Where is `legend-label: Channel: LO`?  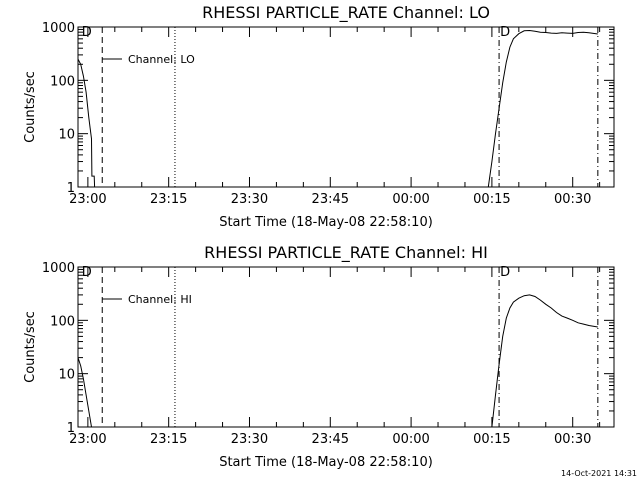
legend-label: Channel: LO is located at coordinates (161, 59).